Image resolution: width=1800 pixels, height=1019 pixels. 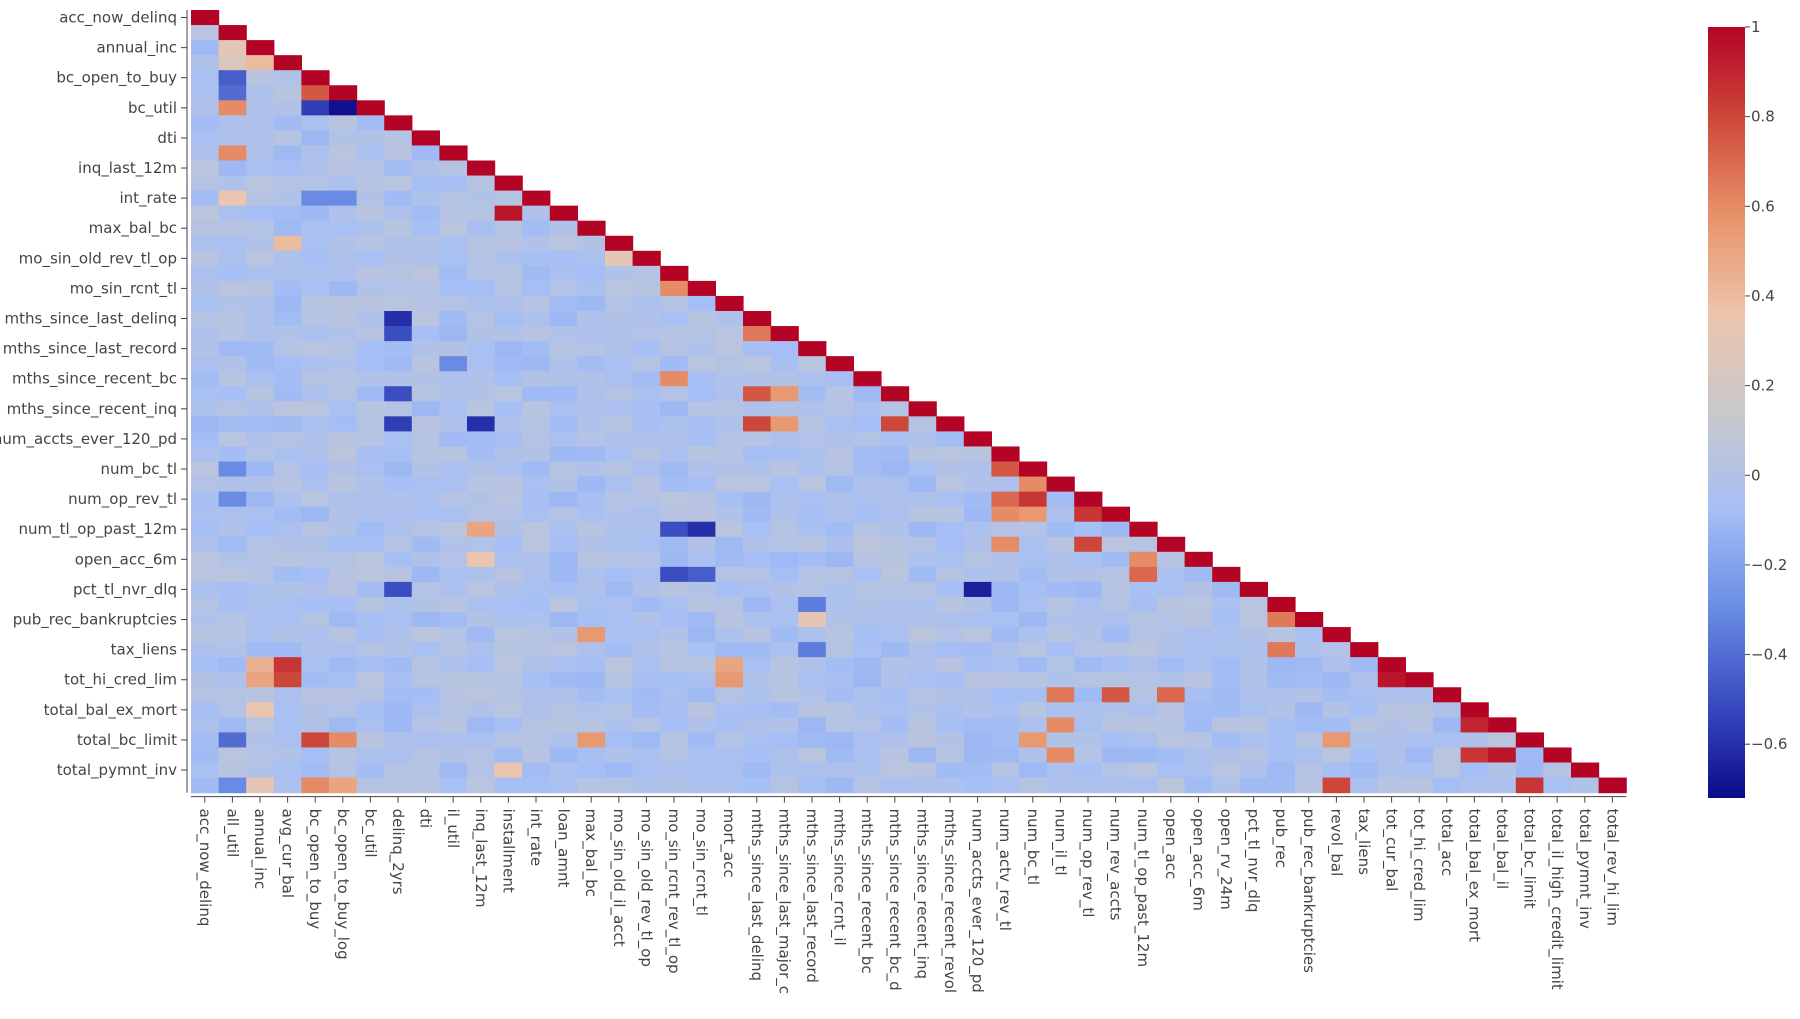 I want to click on y-tick-label: open_acc_6m, so click(x=126, y=559).